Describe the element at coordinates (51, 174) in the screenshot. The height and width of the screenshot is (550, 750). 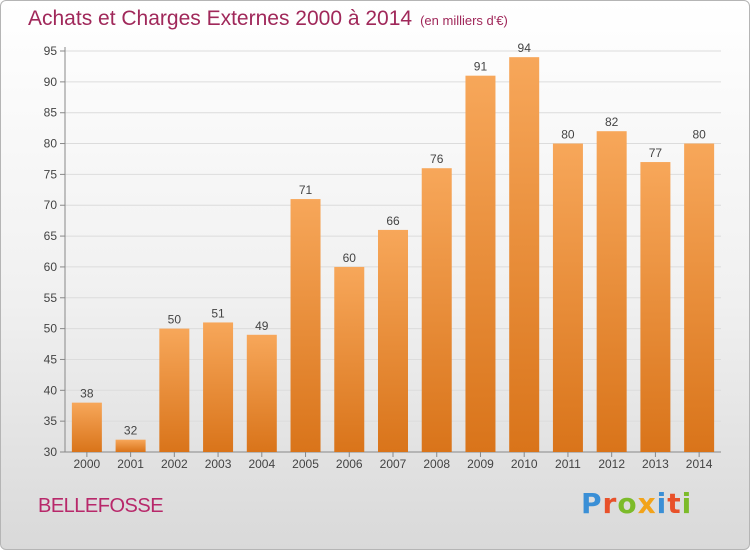
I see `y-tick-label: 75` at that location.